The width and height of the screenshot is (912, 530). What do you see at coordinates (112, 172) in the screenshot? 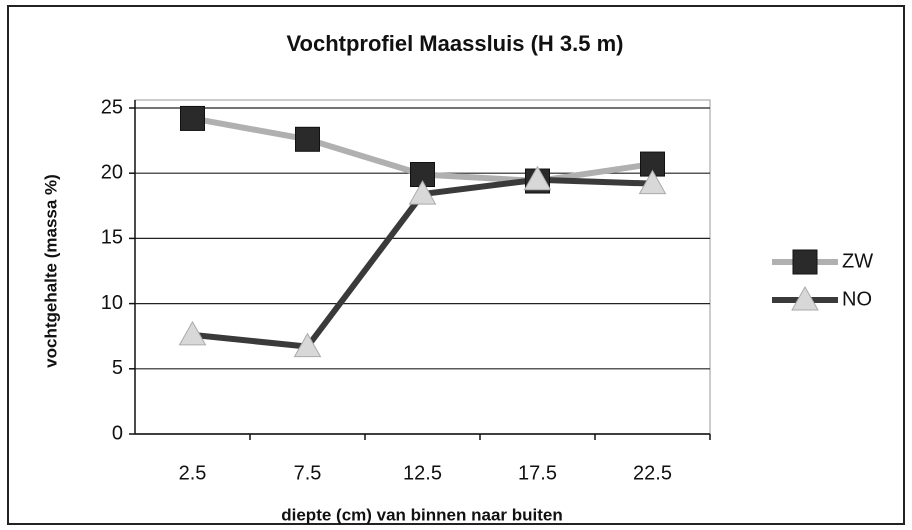
I see `y-tick-label: 20` at bounding box center [112, 172].